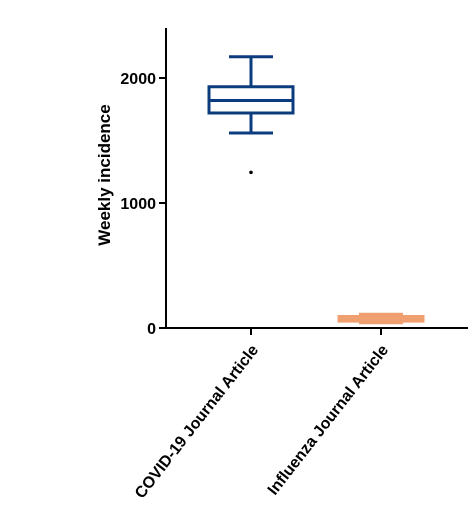  Describe the element at coordinates (138, 204) in the screenshot. I see `y-tick-label: 1000` at that location.